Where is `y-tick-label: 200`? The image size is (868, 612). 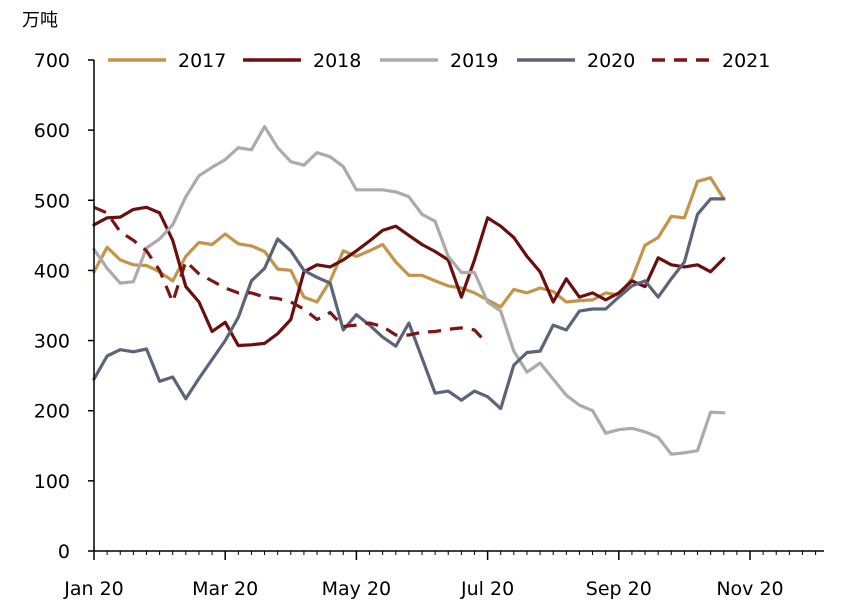
y-tick-label: 200 is located at coordinates (52, 412).